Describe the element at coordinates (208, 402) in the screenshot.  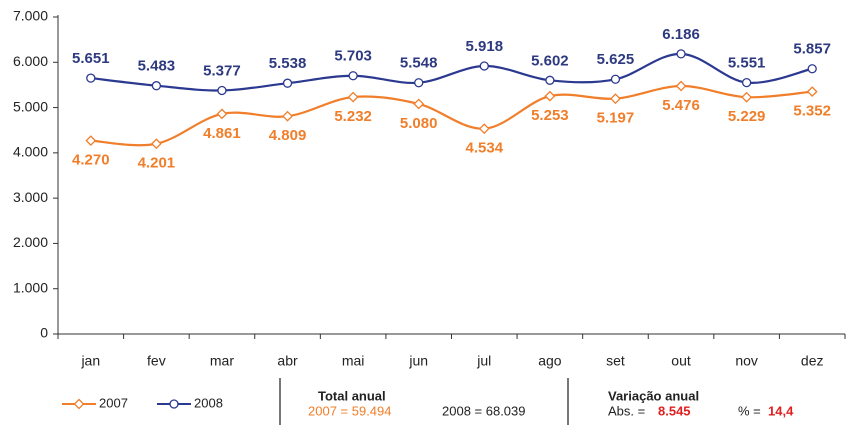
I see `legend-label: 2008` at that location.